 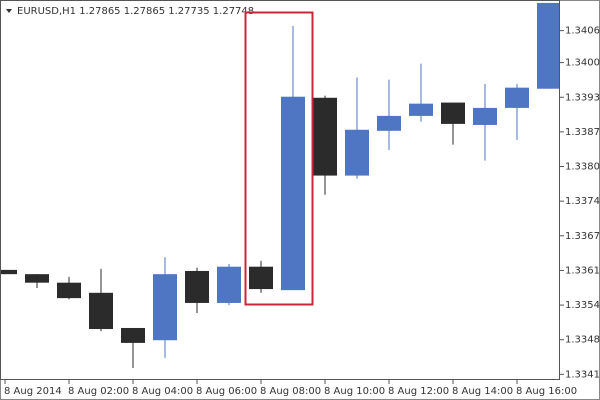 I want to click on y-tick-label: 1.33935, so click(x=582, y=97).